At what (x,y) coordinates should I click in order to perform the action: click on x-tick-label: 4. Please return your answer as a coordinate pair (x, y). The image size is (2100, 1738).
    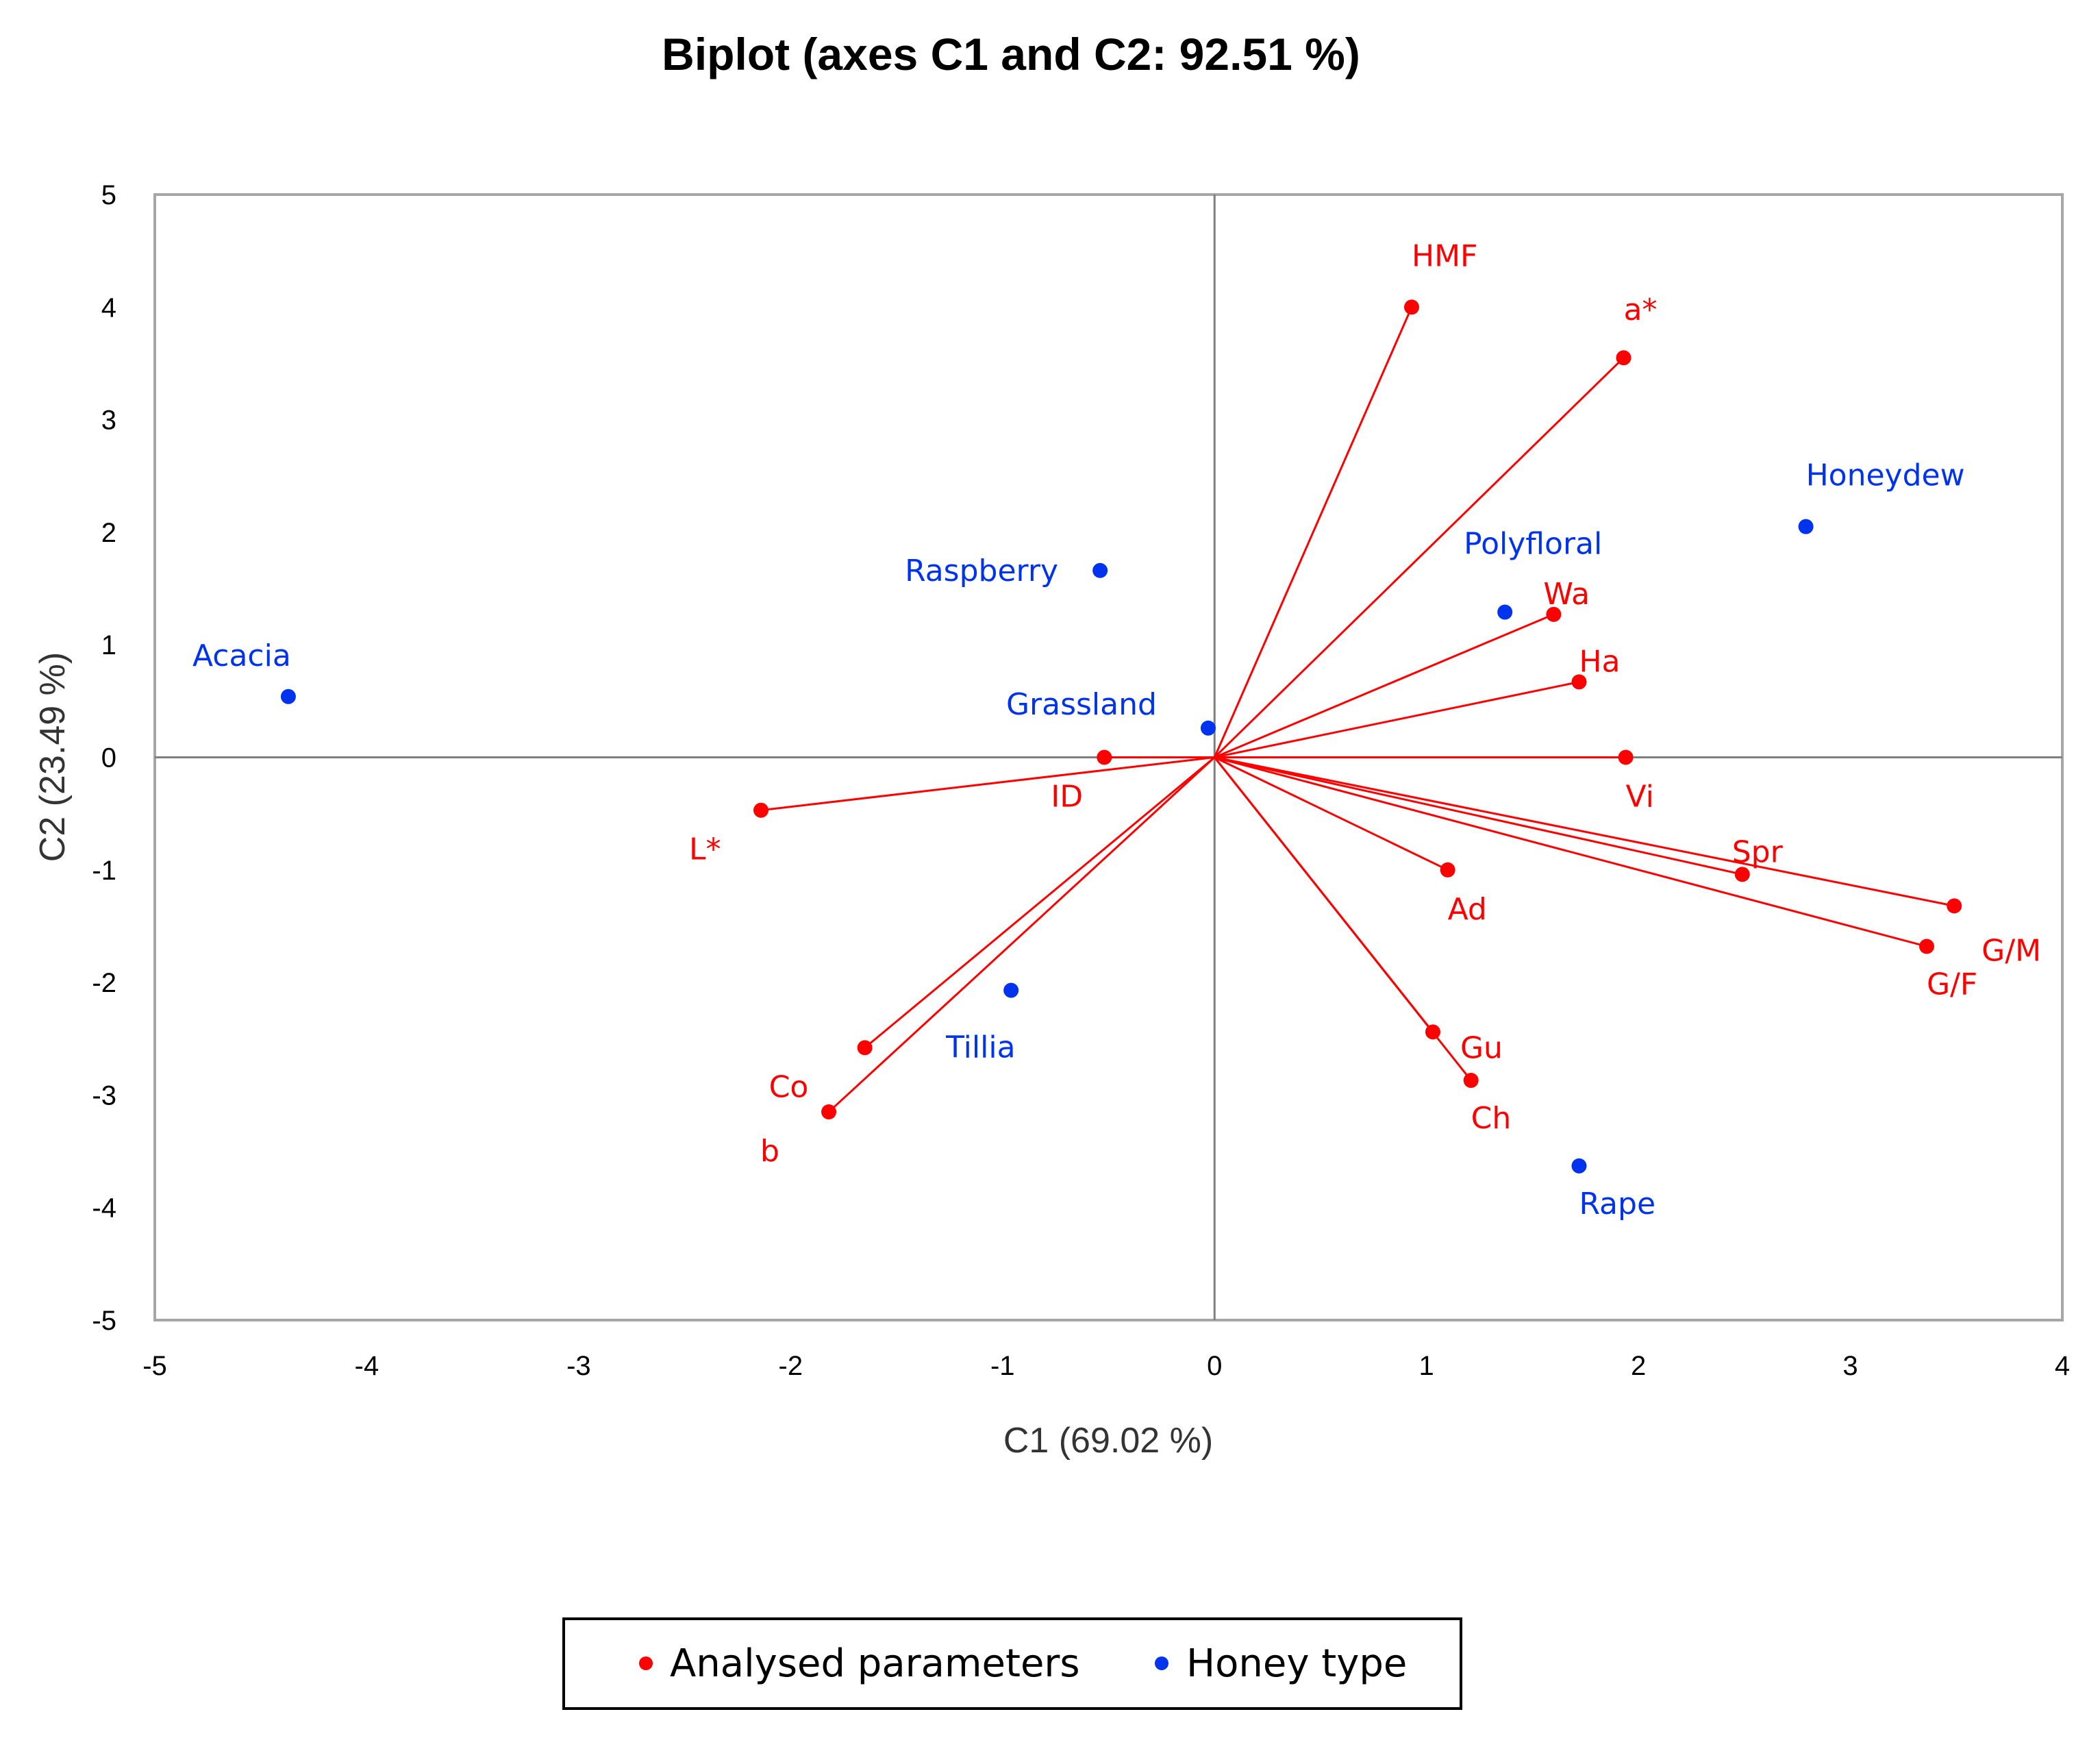
    Looking at the image, I should click on (2062, 1366).